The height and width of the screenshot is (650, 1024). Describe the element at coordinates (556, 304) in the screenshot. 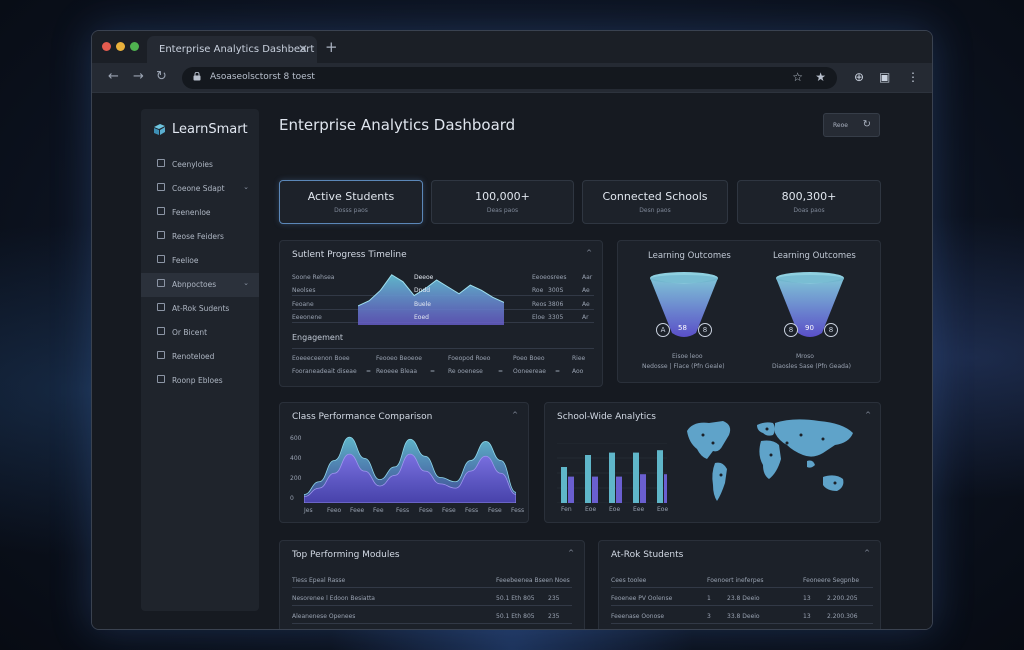

I see `timeline-right-value: 3806` at that location.